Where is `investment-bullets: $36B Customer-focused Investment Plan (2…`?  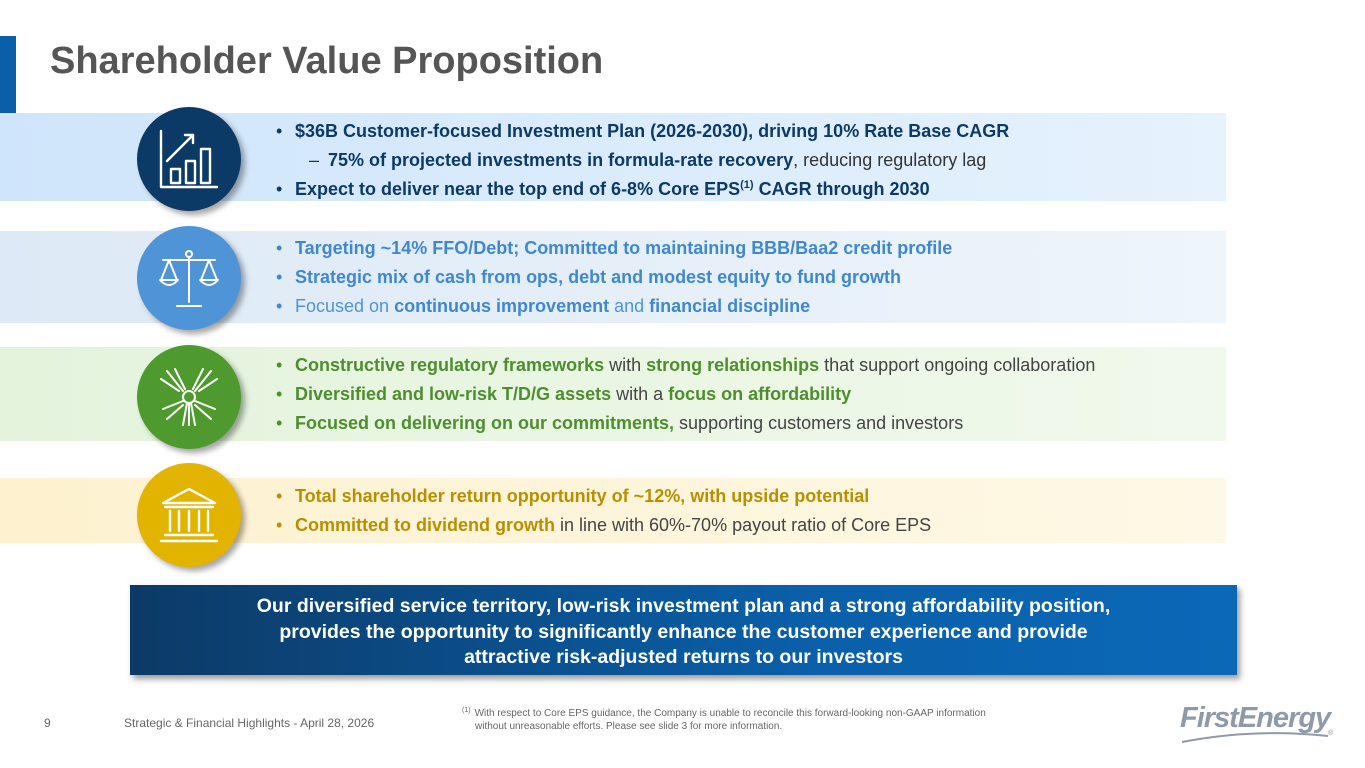
investment-bullets: $36B Customer-focused Investment Plan (2… is located at coordinates (642, 160).